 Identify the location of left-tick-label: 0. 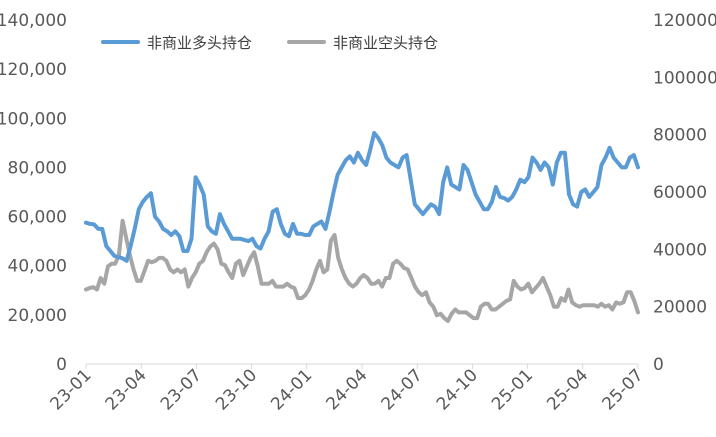
(61, 365).